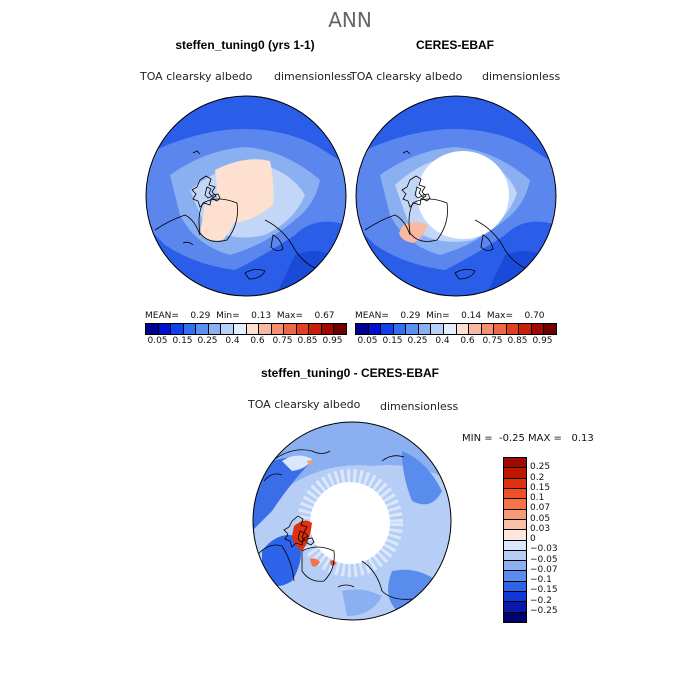  What do you see at coordinates (324, 316) in the screenshot?
I see `left-max-value: 0.67` at bounding box center [324, 316].